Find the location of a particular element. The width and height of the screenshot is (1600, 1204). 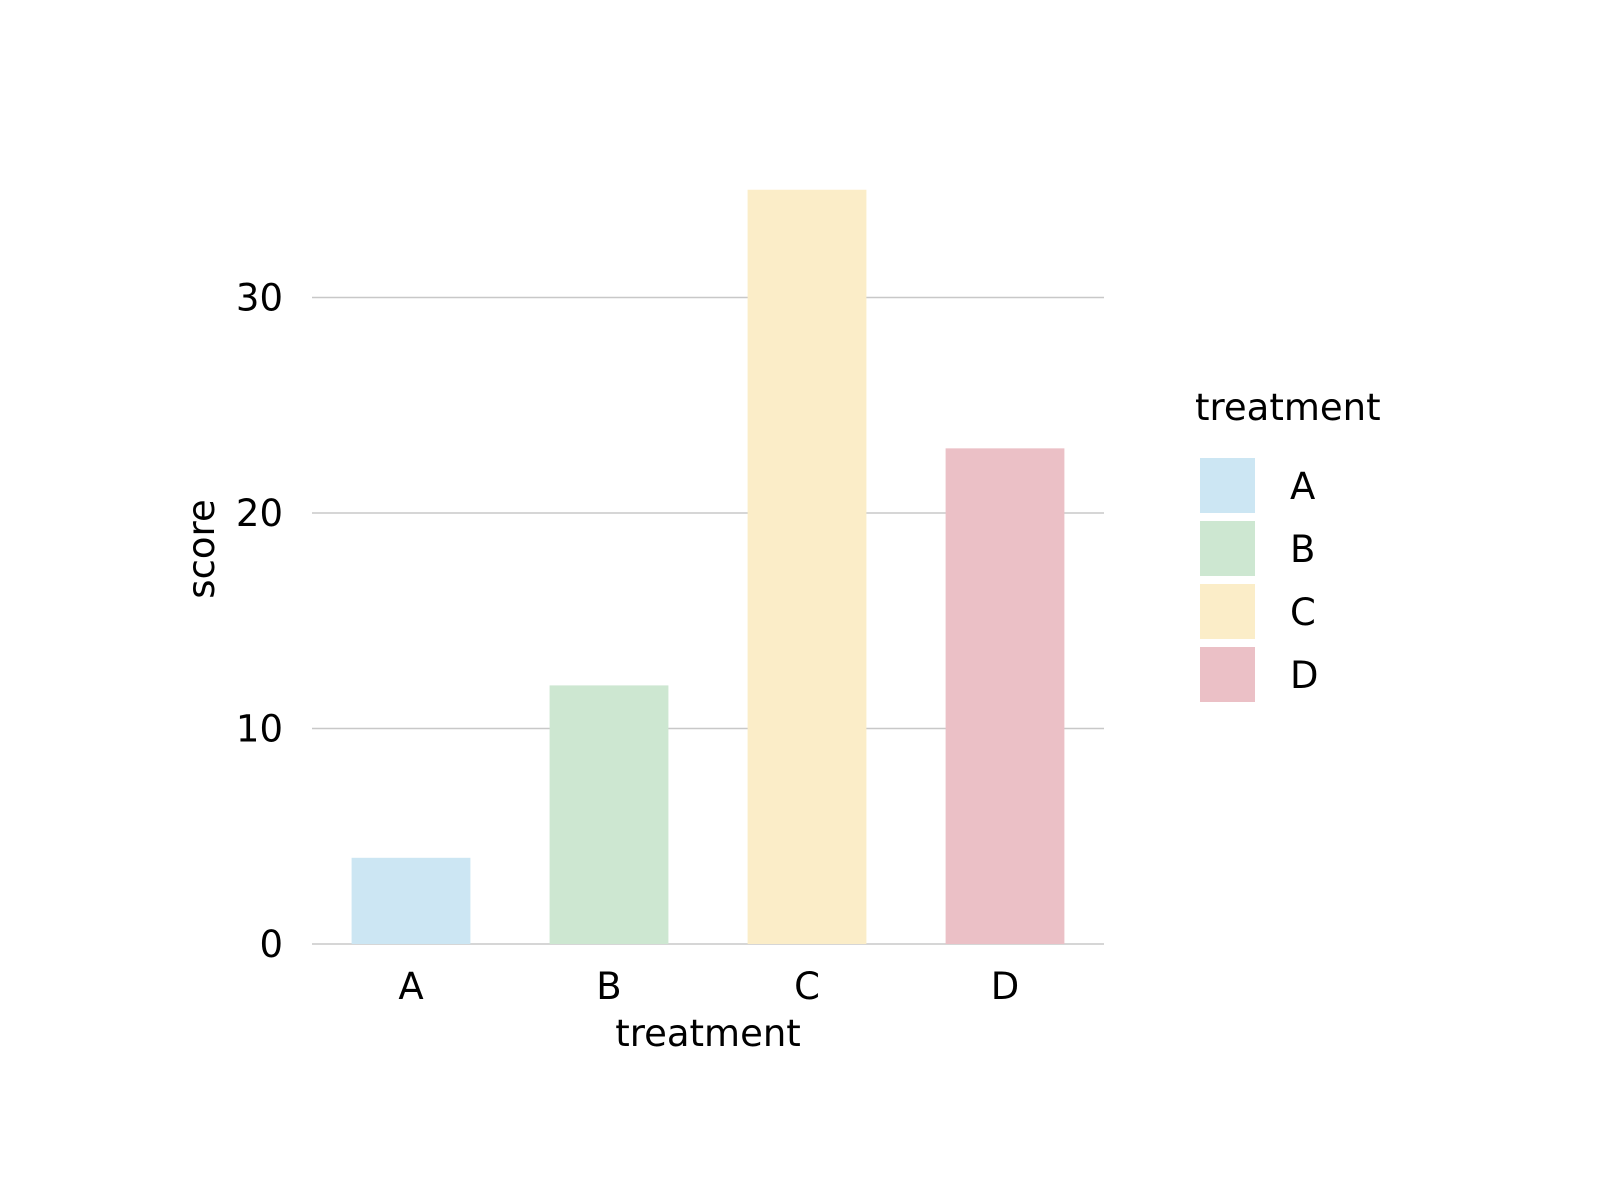

y-tick-label: 10 is located at coordinates (259, 729).